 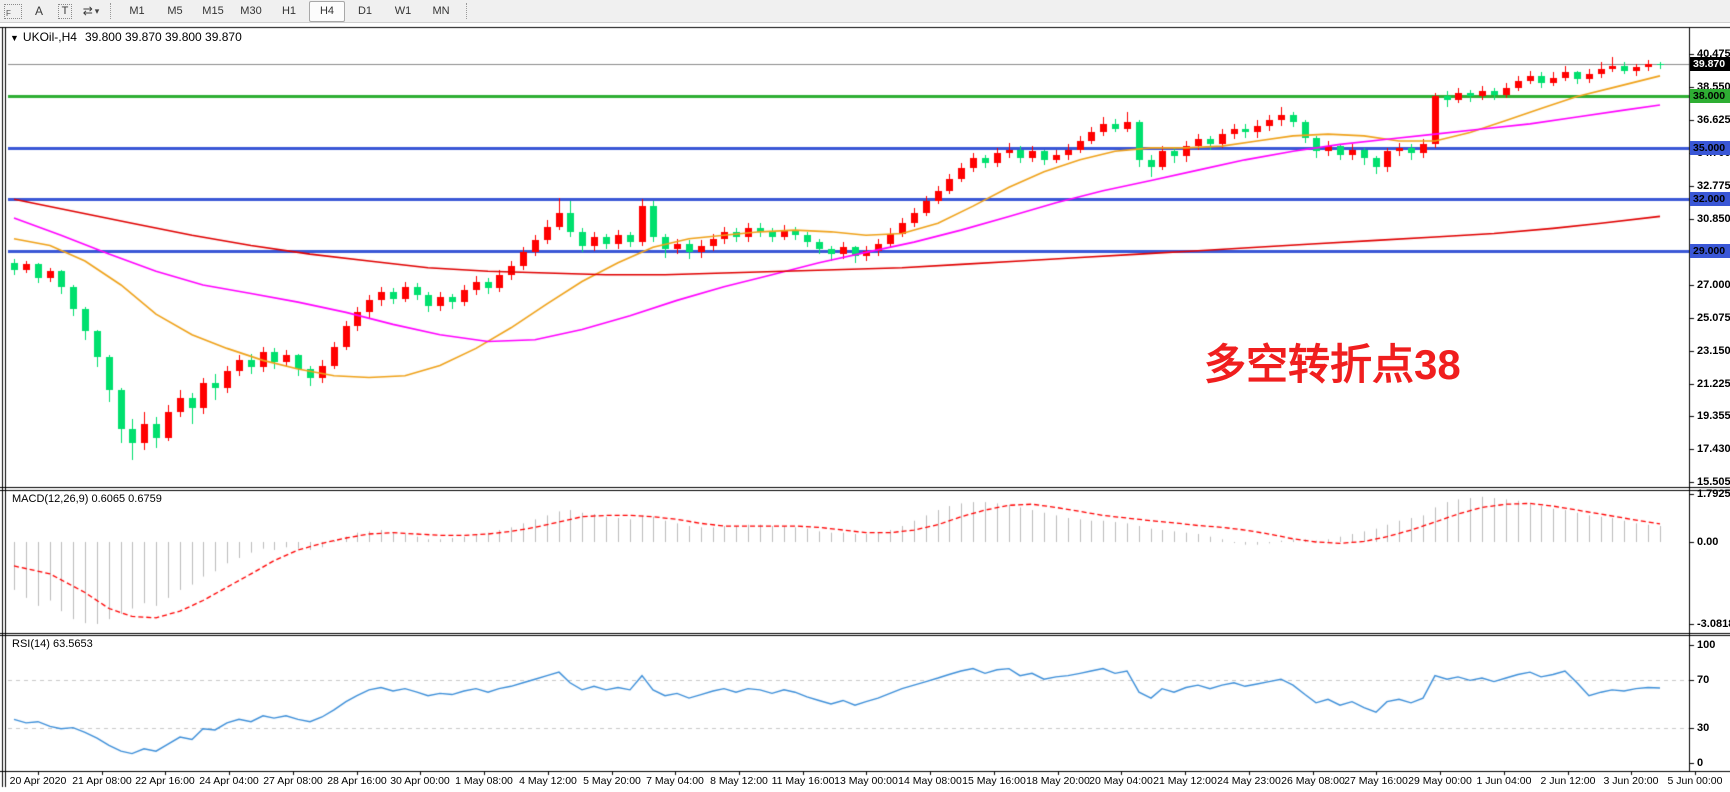 I want to click on timeframe-button-H1: H1, so click(x=289, y=11).